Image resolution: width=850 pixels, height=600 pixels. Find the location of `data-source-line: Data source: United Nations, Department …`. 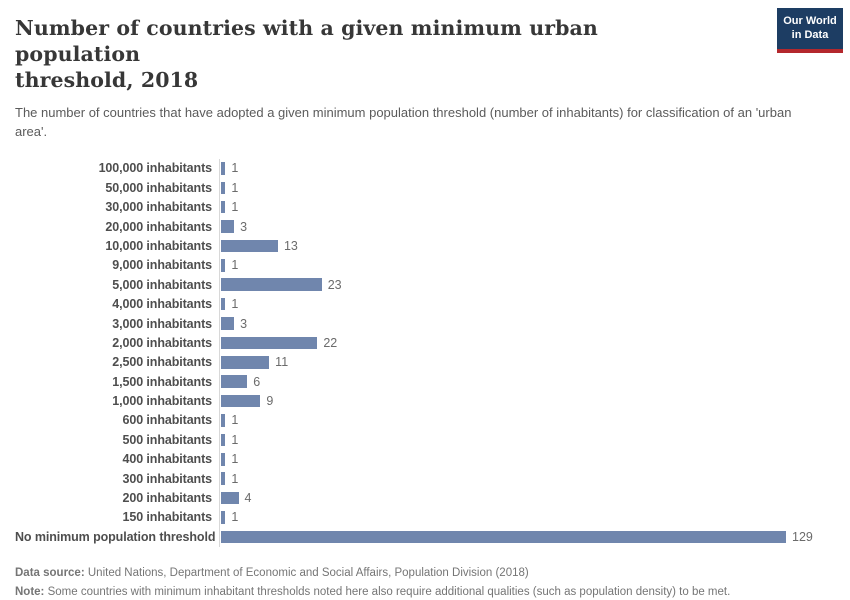

data-source-line: Data source: United Nations, Department … is located at coordinates (425, 574).